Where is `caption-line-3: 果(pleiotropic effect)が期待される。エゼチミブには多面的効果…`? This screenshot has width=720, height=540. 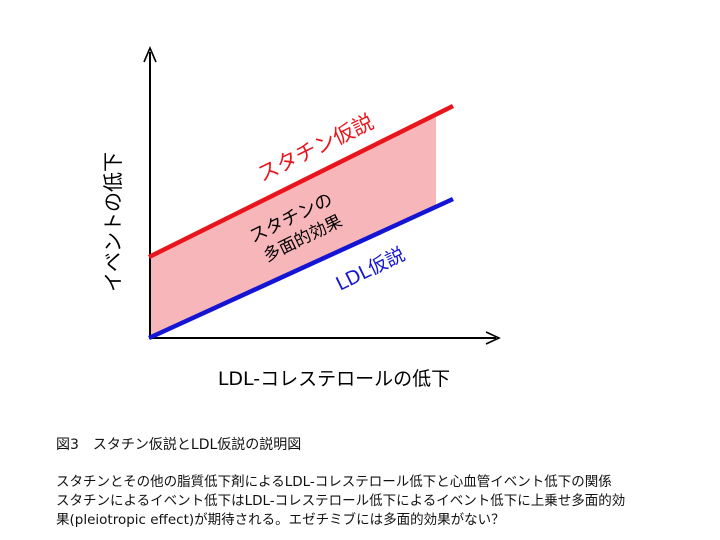 caption-line-3: 果(pleiotropic effect)が期待される。エゼチミブには多面的効果… is located at coordinates (280, 520).